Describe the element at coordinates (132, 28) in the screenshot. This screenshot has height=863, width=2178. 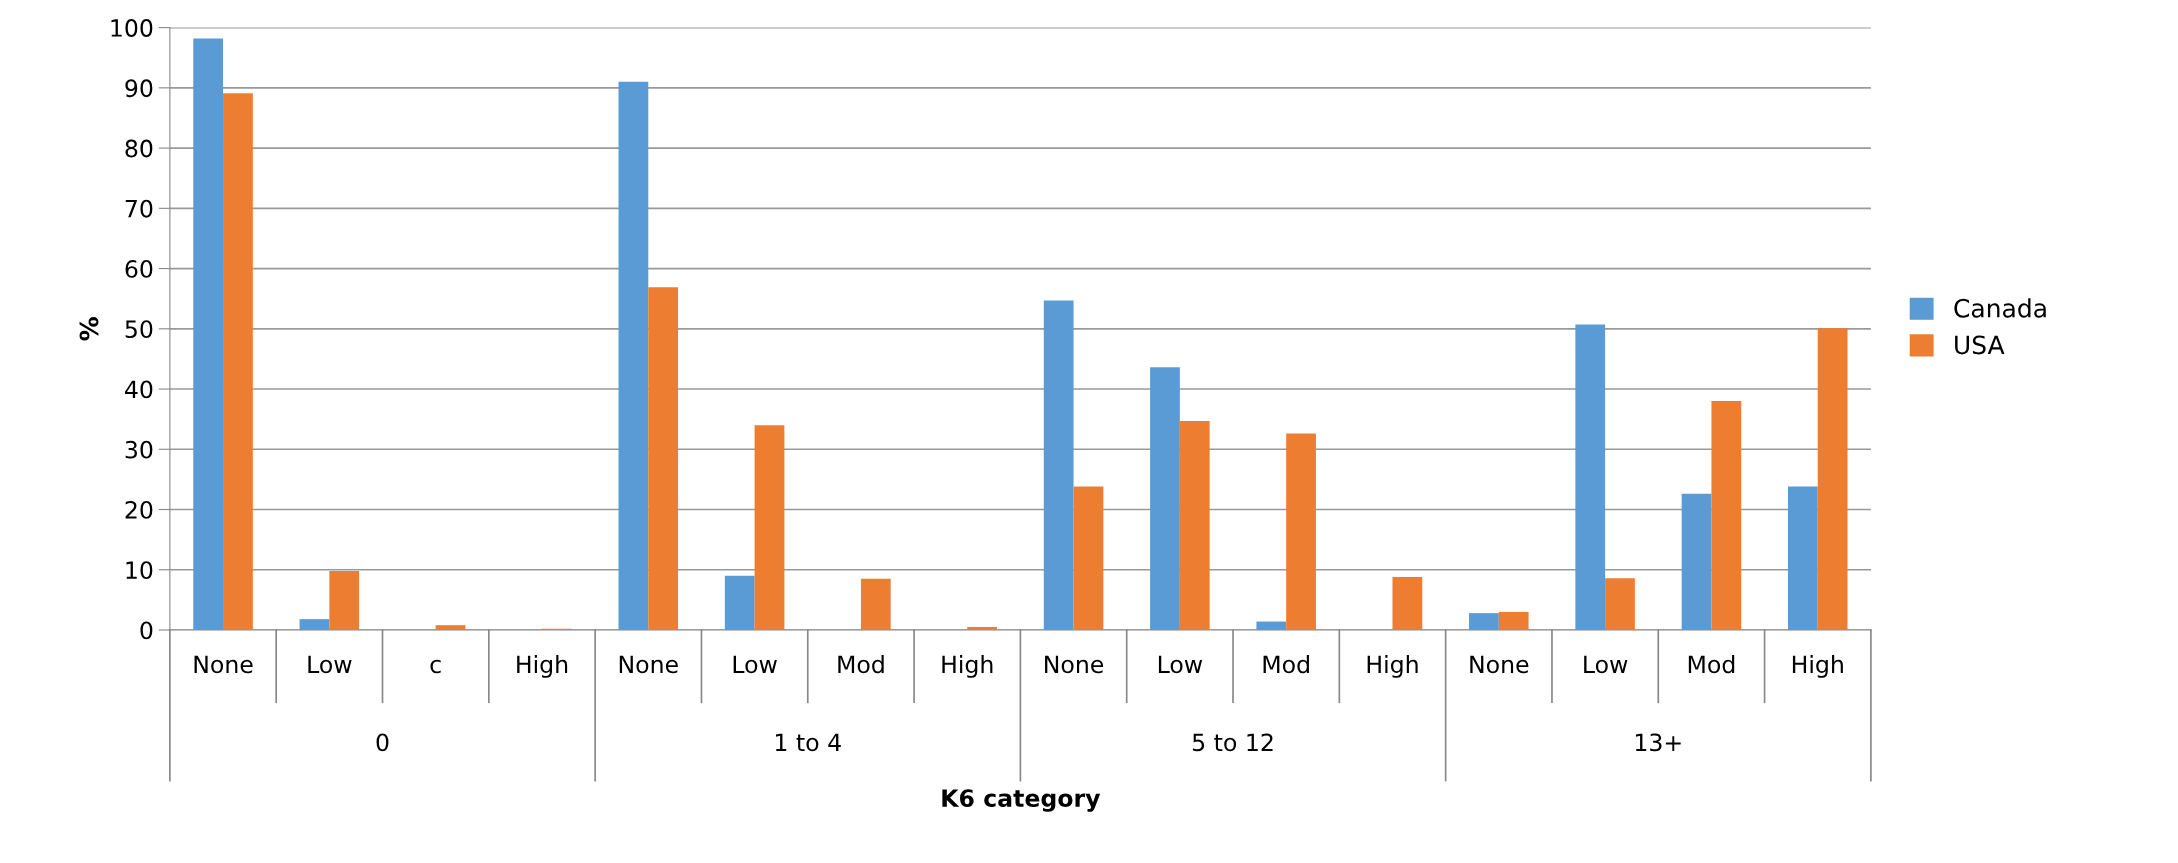
I see `y-tick-label: 100` at that location.